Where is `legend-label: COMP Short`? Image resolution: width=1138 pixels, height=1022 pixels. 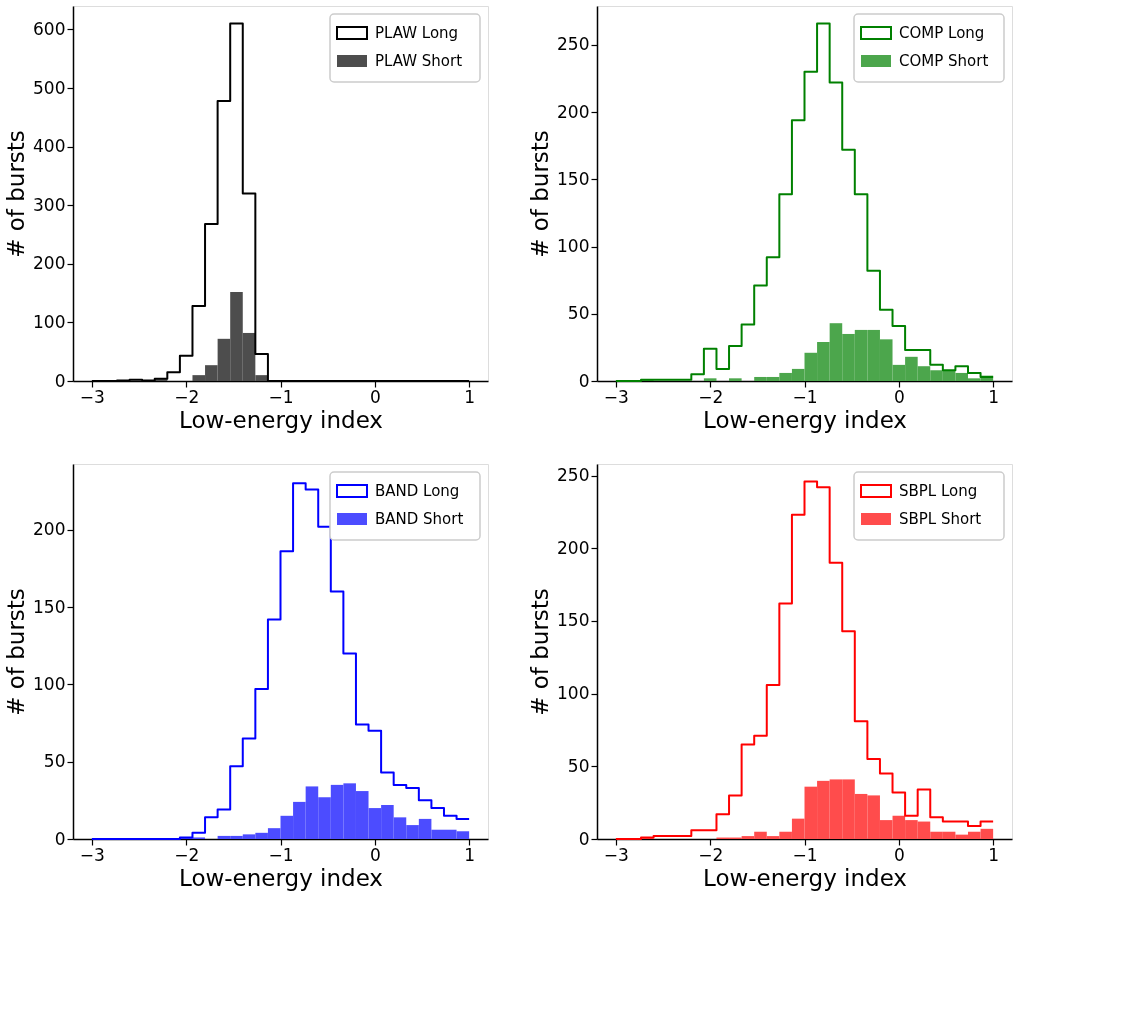
legend-label: COMP Short is located at coordinates (944, 61).